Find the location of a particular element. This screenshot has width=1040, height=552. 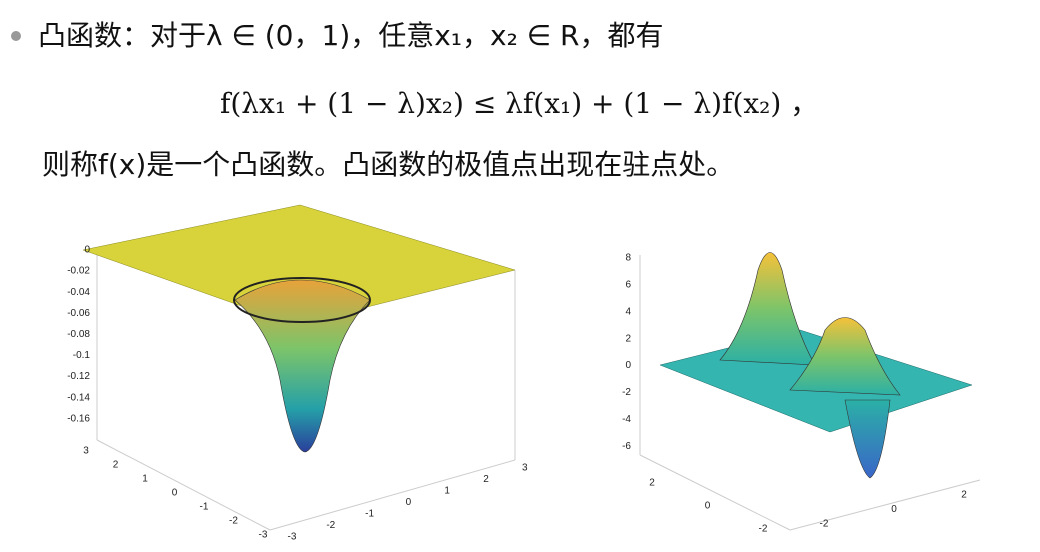

left-surface-plane is located at coordinates (299, 265).